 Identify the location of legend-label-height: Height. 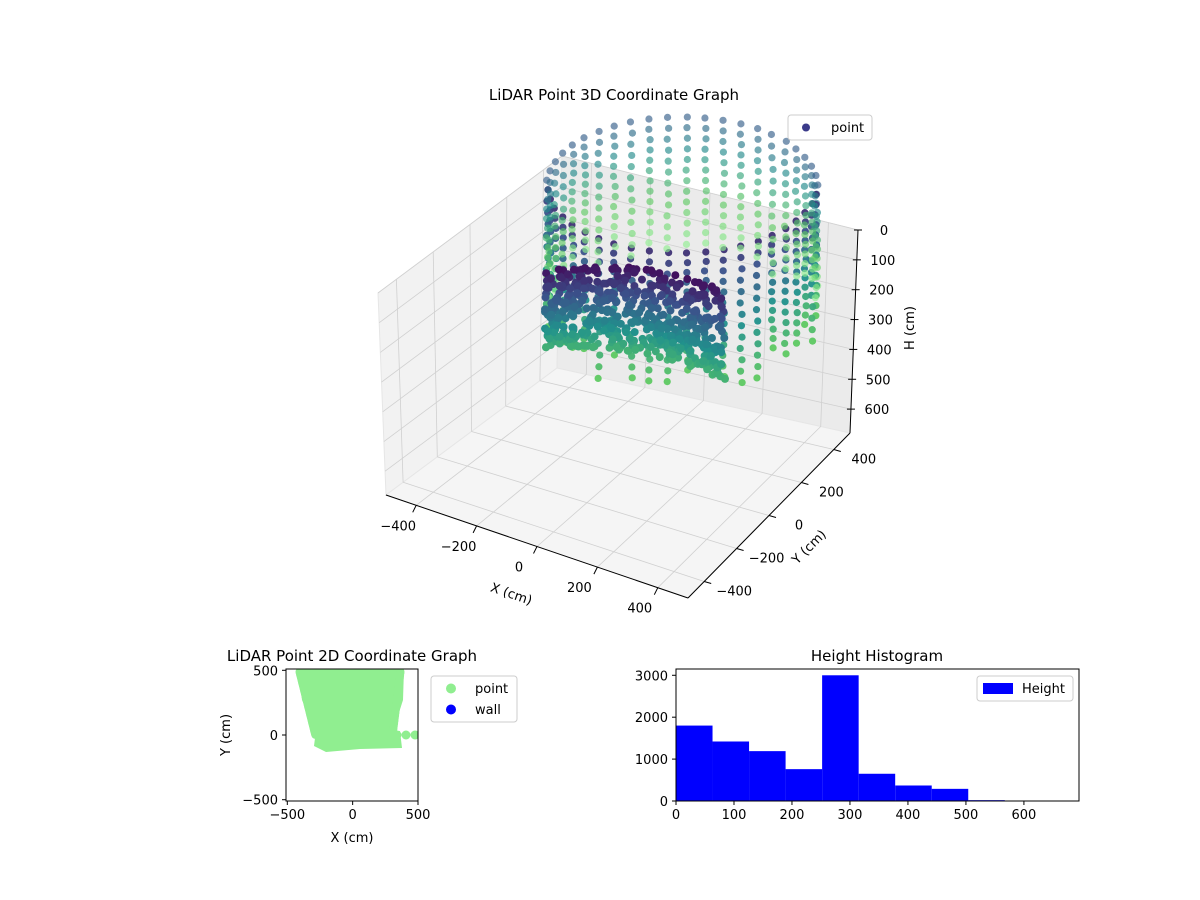
(1043, 689).